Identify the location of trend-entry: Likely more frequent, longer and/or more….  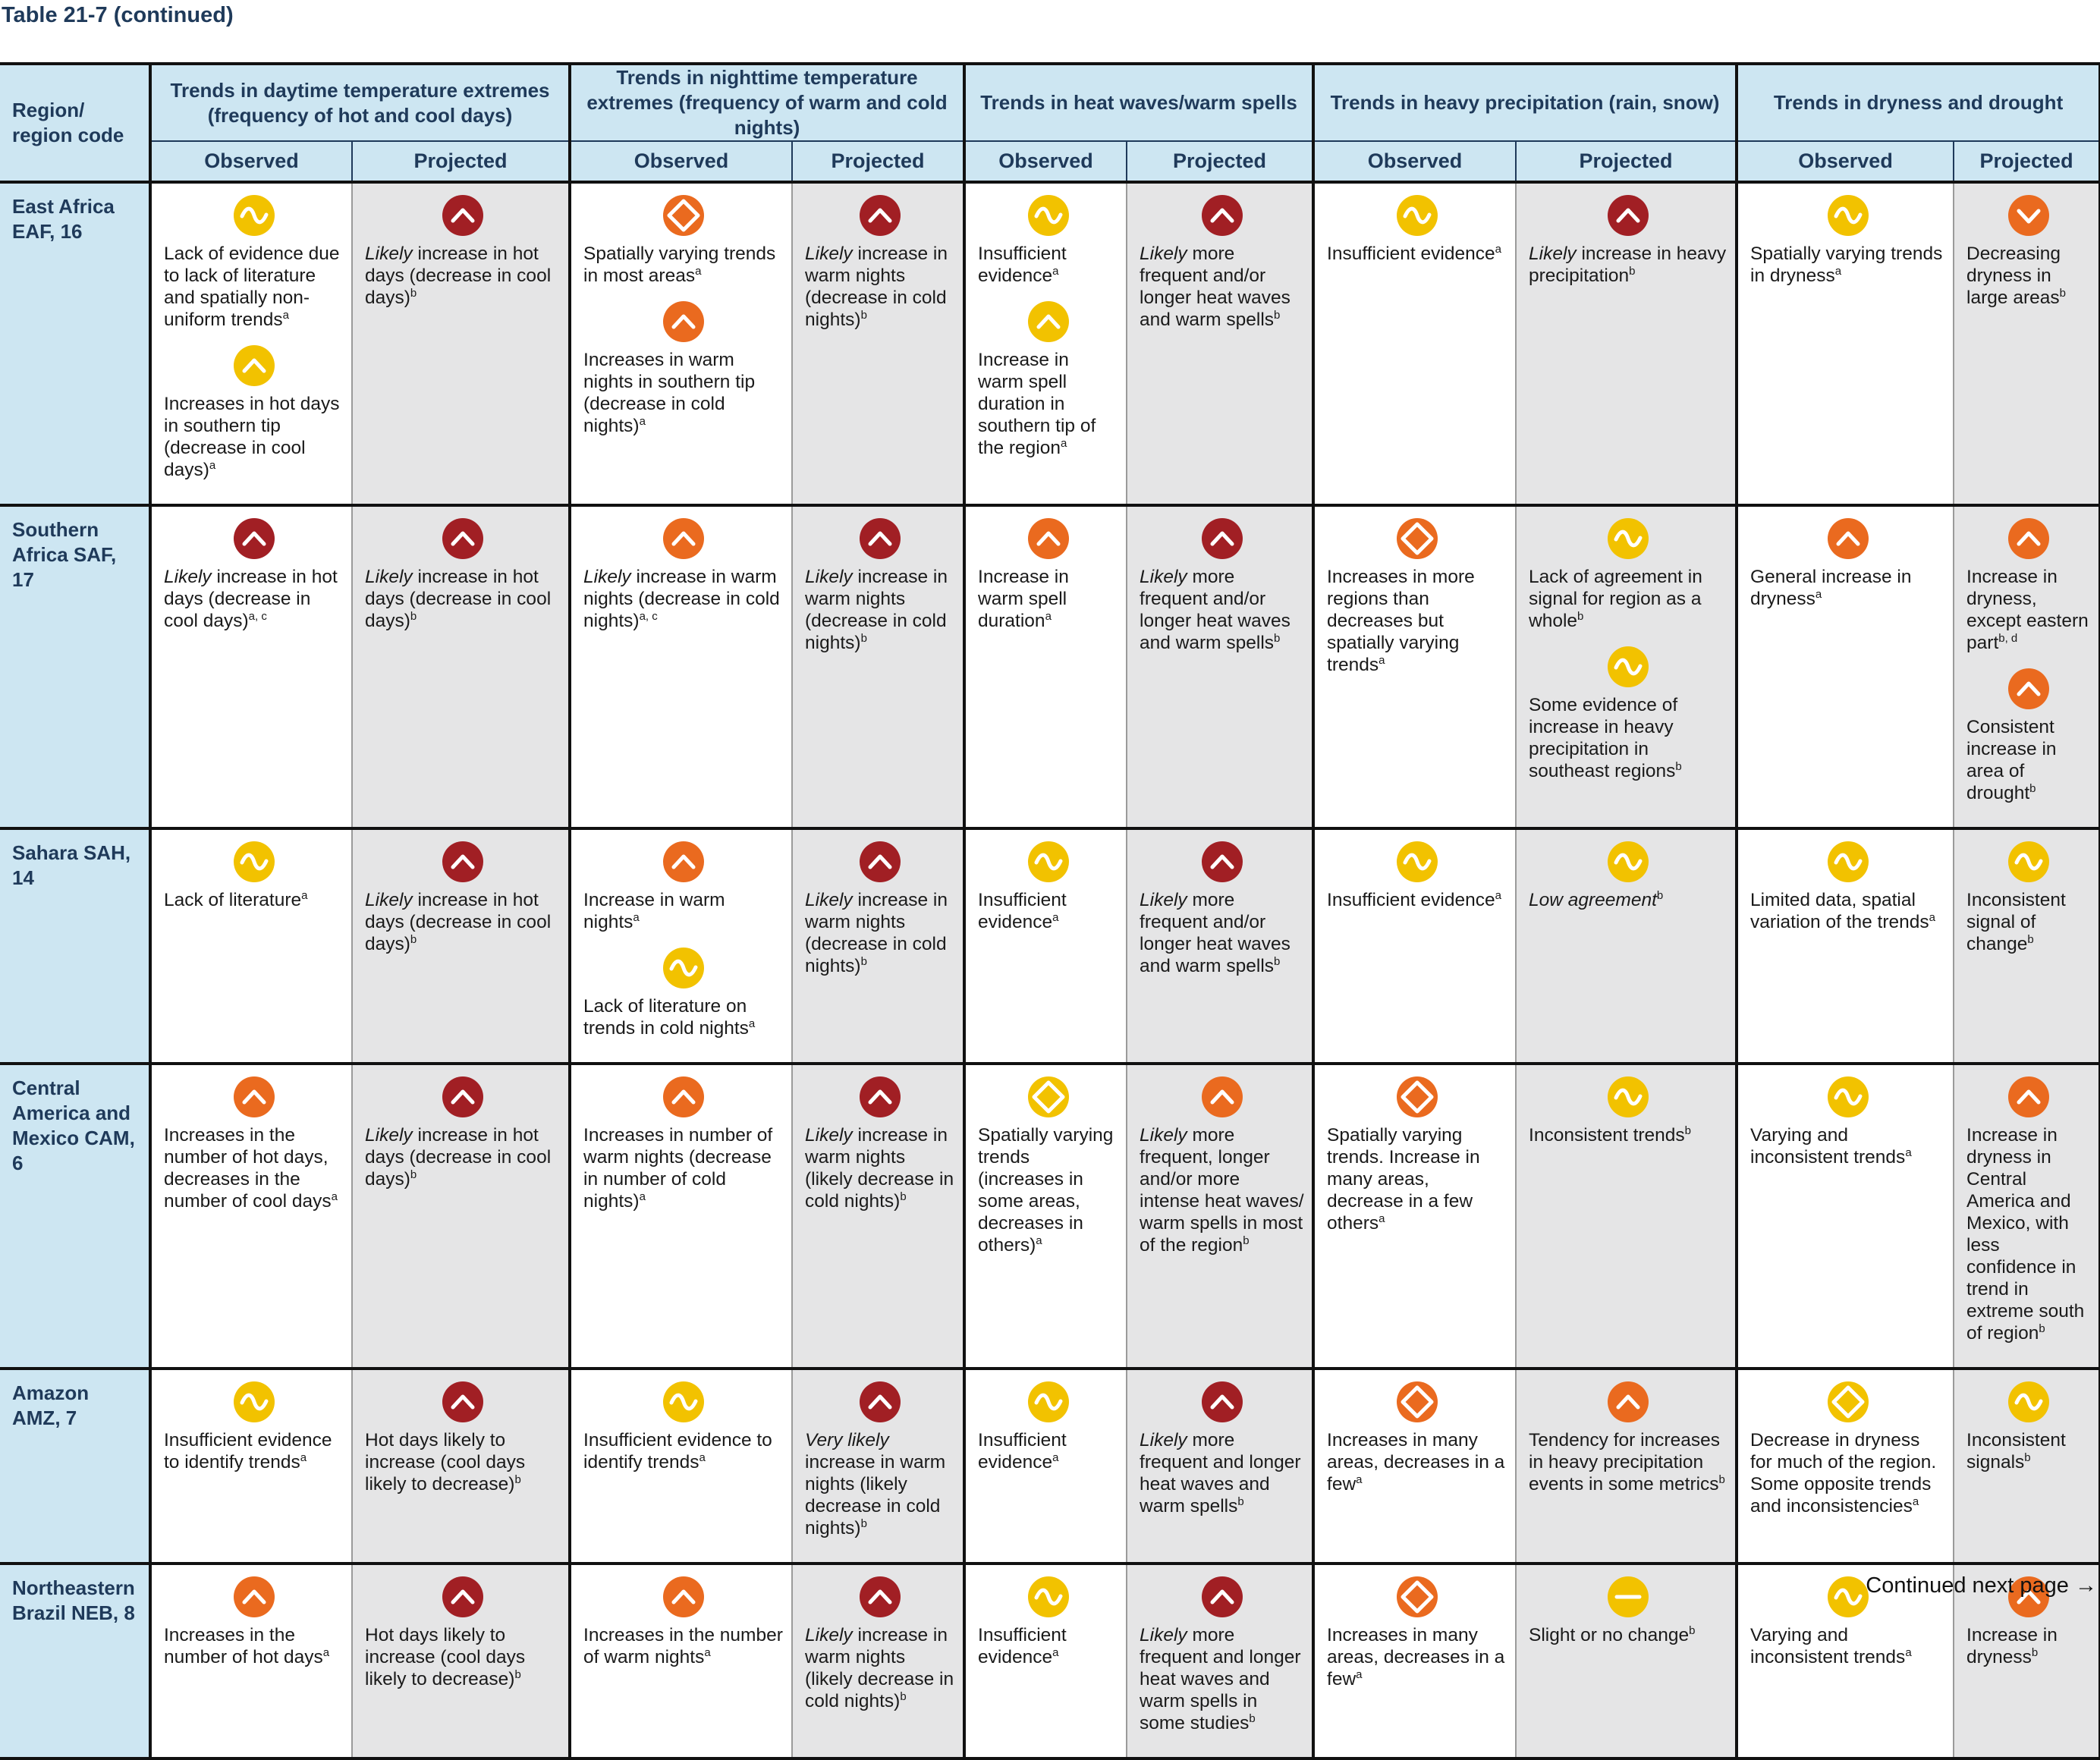
(1222, 1166).